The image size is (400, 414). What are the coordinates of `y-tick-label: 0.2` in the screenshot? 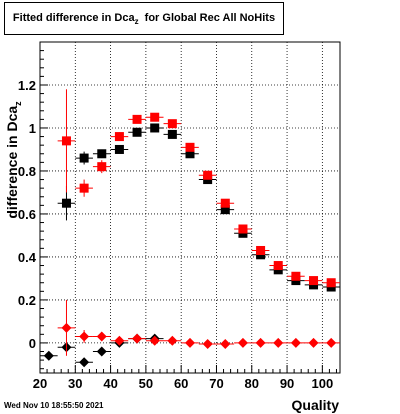 It's located at (27, 300).